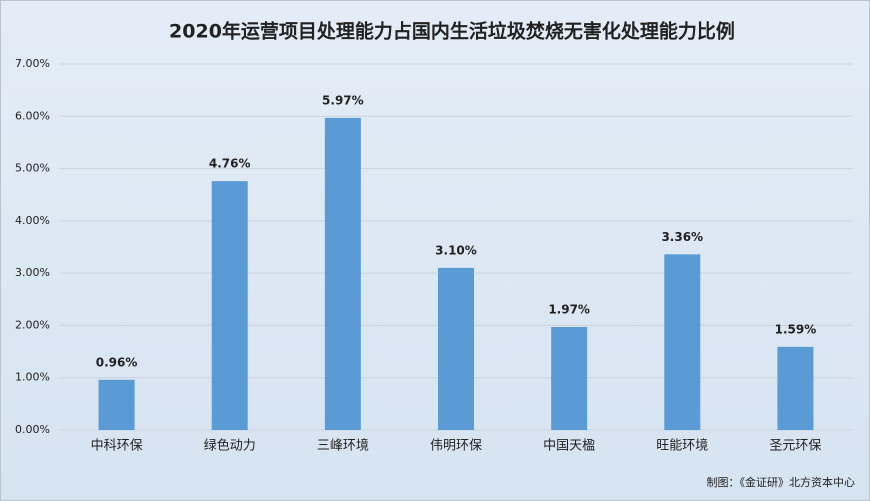 Image resolution: width=870 pixels, height=501 pixels. Describe the element at coordinates (32, 168) in the screenshot. I see `y-tick-label: 5.00%` at that location.